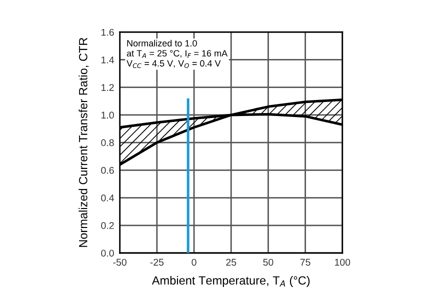 The height and width of the screenshot is (303, 428). Describe the element at coordinates (107, 226) in the screenshot. I see `y-tick-label: 0.2` at that location.